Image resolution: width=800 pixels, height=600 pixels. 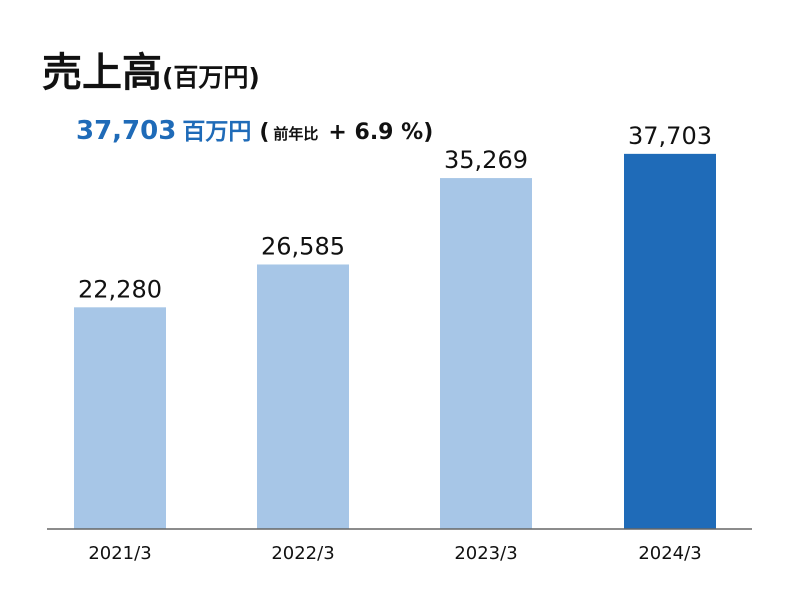 What do you see at coordinates (296, 134) in the screenshot?
I see `yoy-label: 前年比` at bounding box center [296, 134].